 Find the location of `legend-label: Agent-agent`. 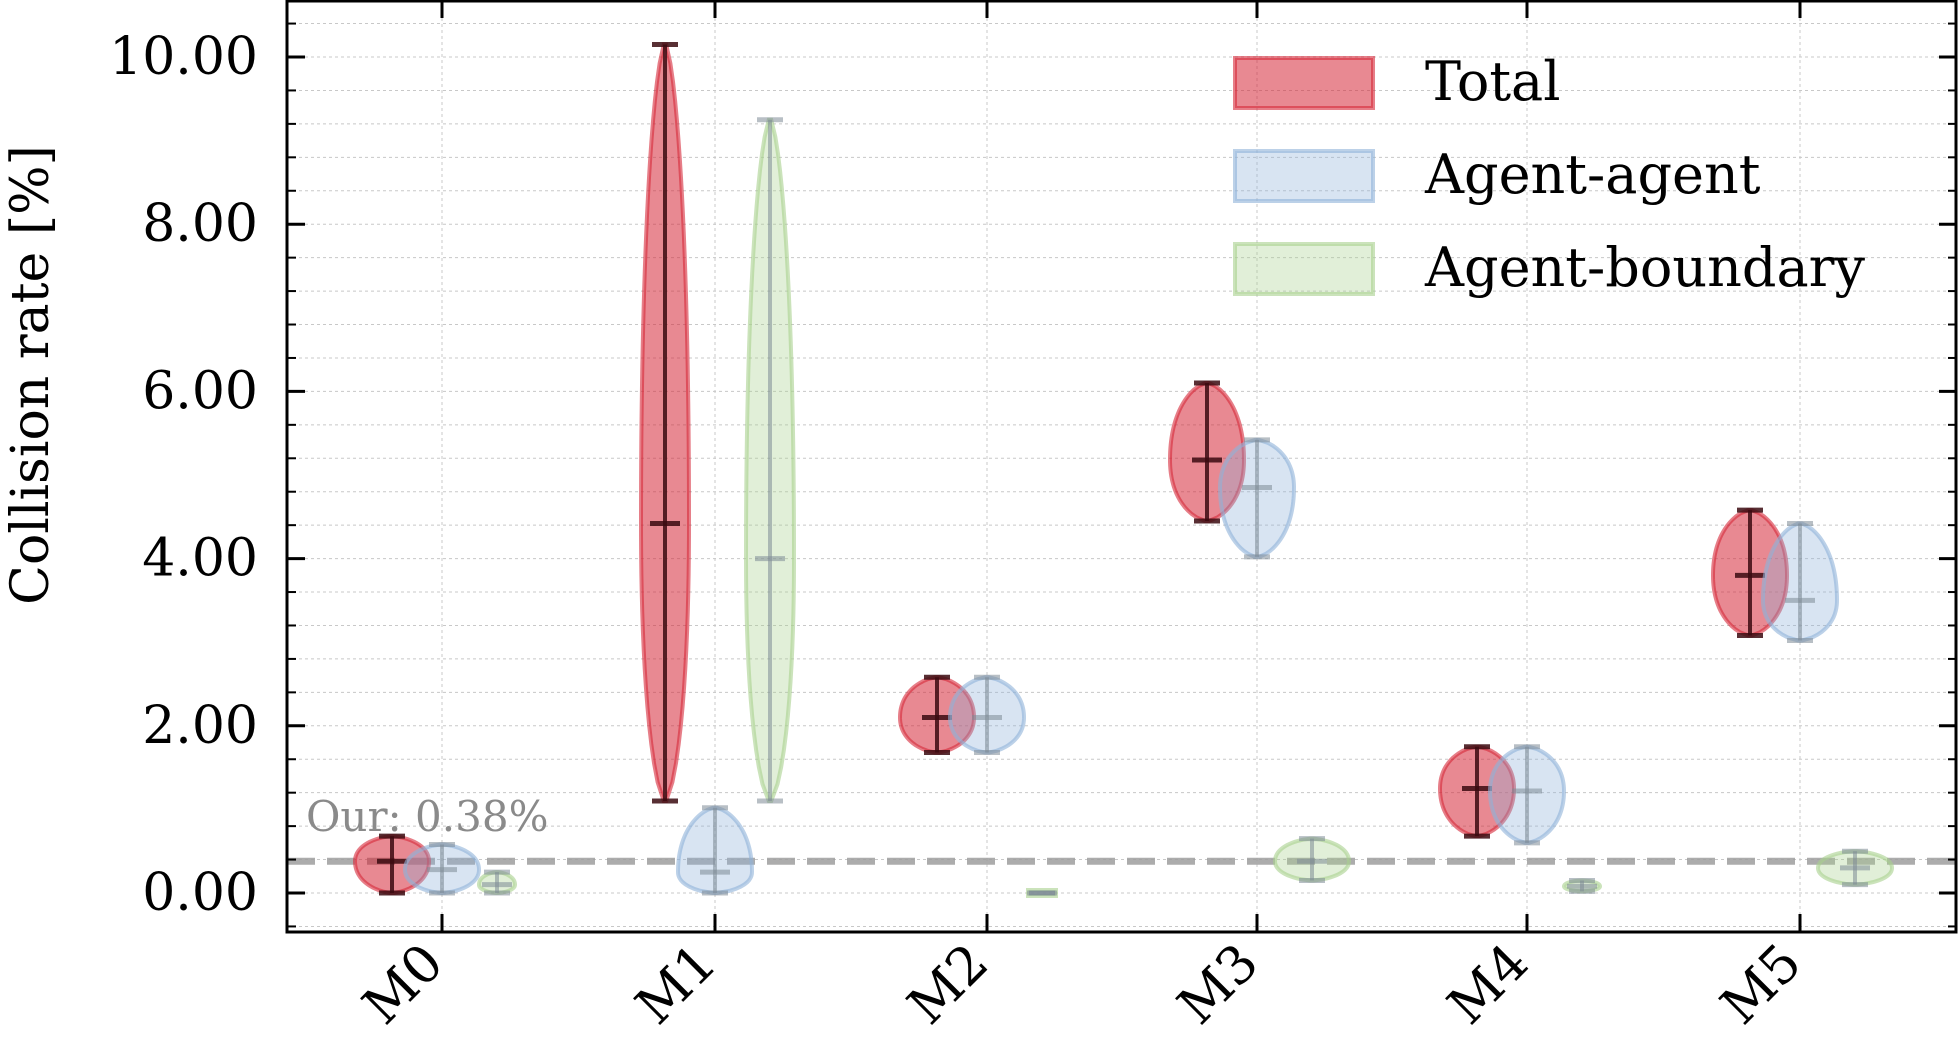

legend-label: Agent-agent is located at coordinates (1592, 174).